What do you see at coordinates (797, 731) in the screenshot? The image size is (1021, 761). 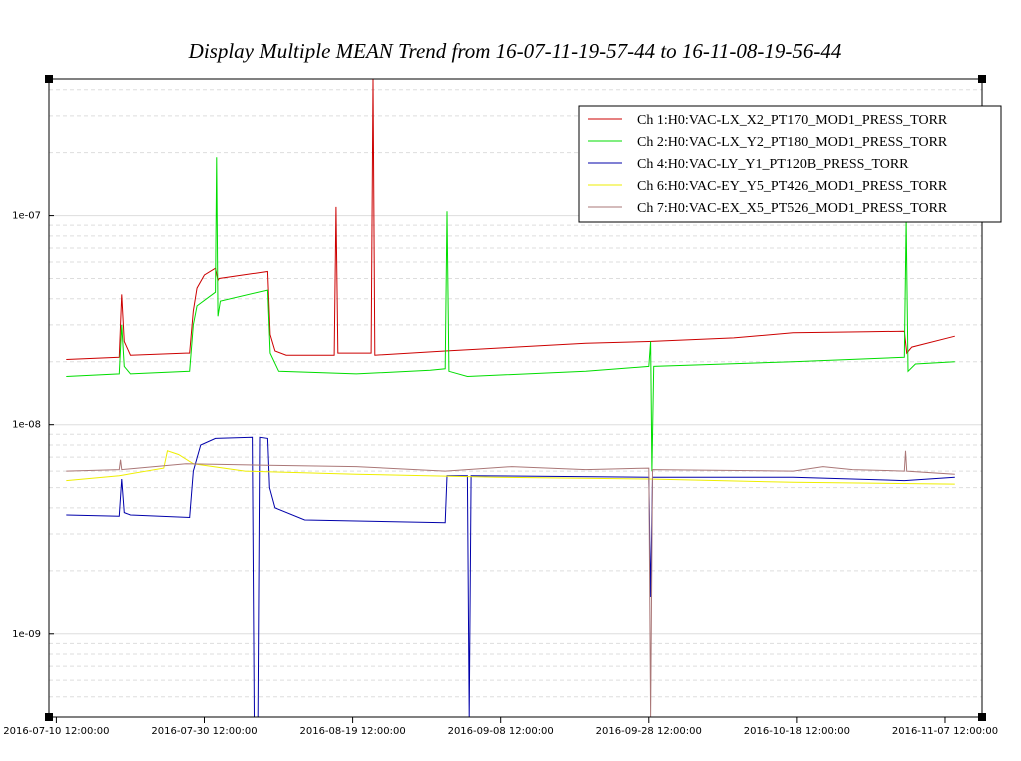 I see `x-tick-label: 2016-10-18 12:00:00` at bounding box center [797, 731].